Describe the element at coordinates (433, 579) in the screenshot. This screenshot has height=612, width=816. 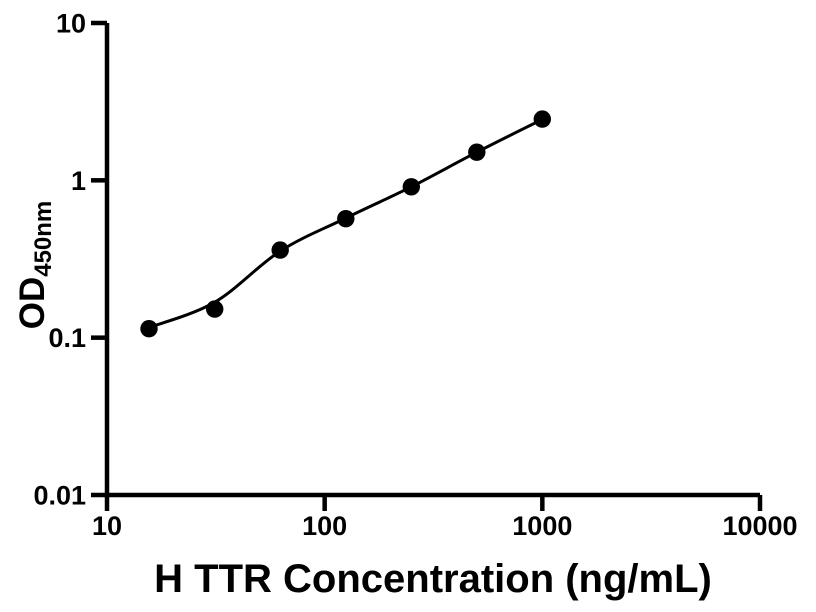
I see `x-axis-title: H TTR Concentration (ng/mL)` at that location.